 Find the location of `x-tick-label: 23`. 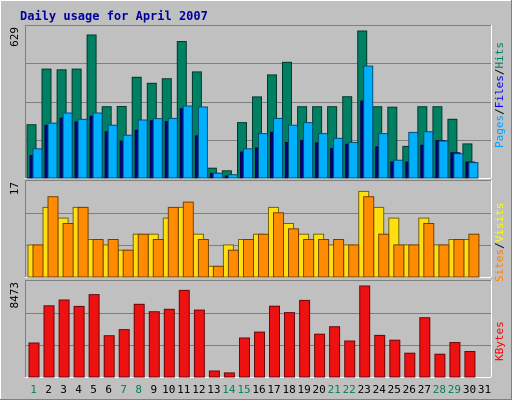

x-tick-label: 23 is located at coordinates (364, 389).